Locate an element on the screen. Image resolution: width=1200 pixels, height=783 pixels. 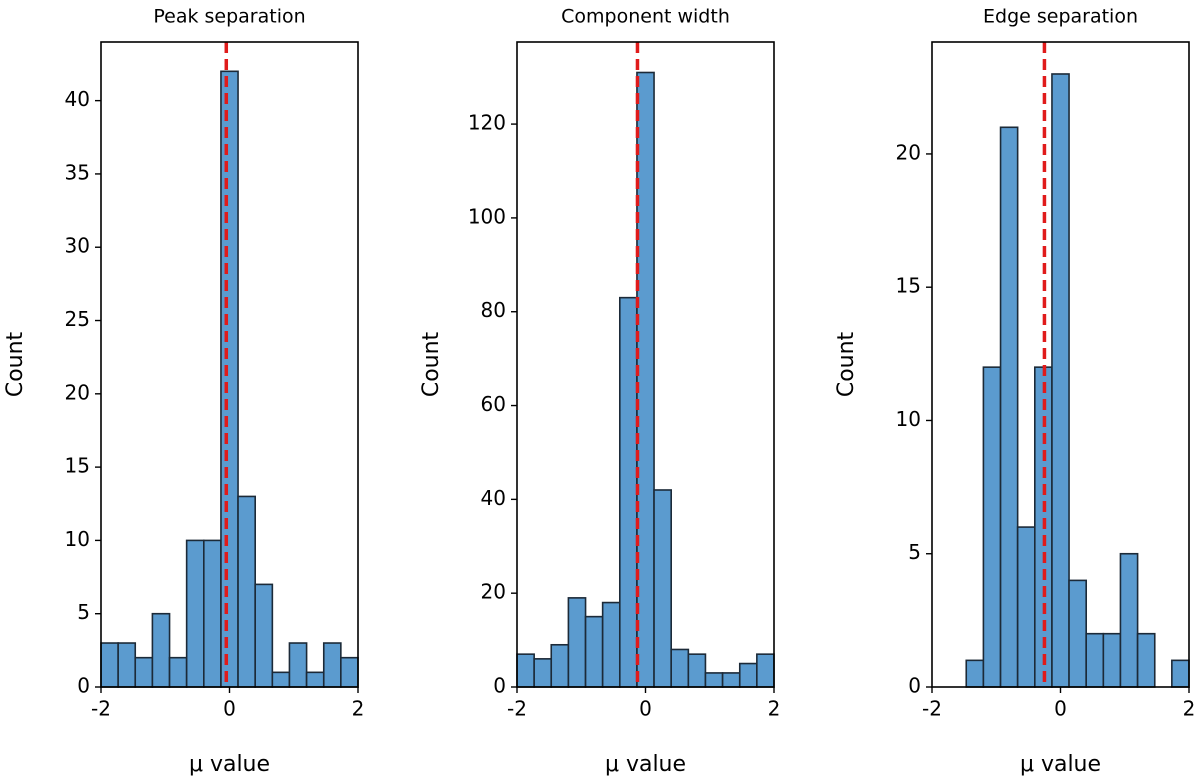
y-tick-label: 80 is located at coordinates (493, 310).